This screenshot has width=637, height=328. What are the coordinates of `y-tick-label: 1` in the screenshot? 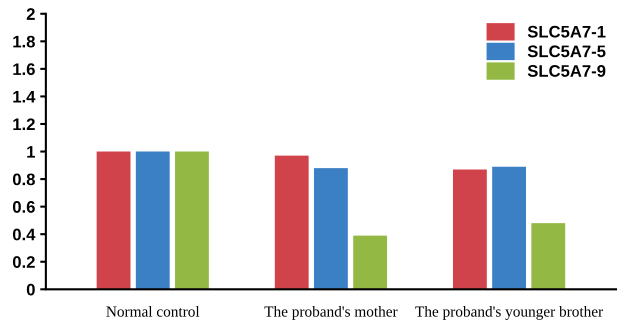 It's located at (31, 152).